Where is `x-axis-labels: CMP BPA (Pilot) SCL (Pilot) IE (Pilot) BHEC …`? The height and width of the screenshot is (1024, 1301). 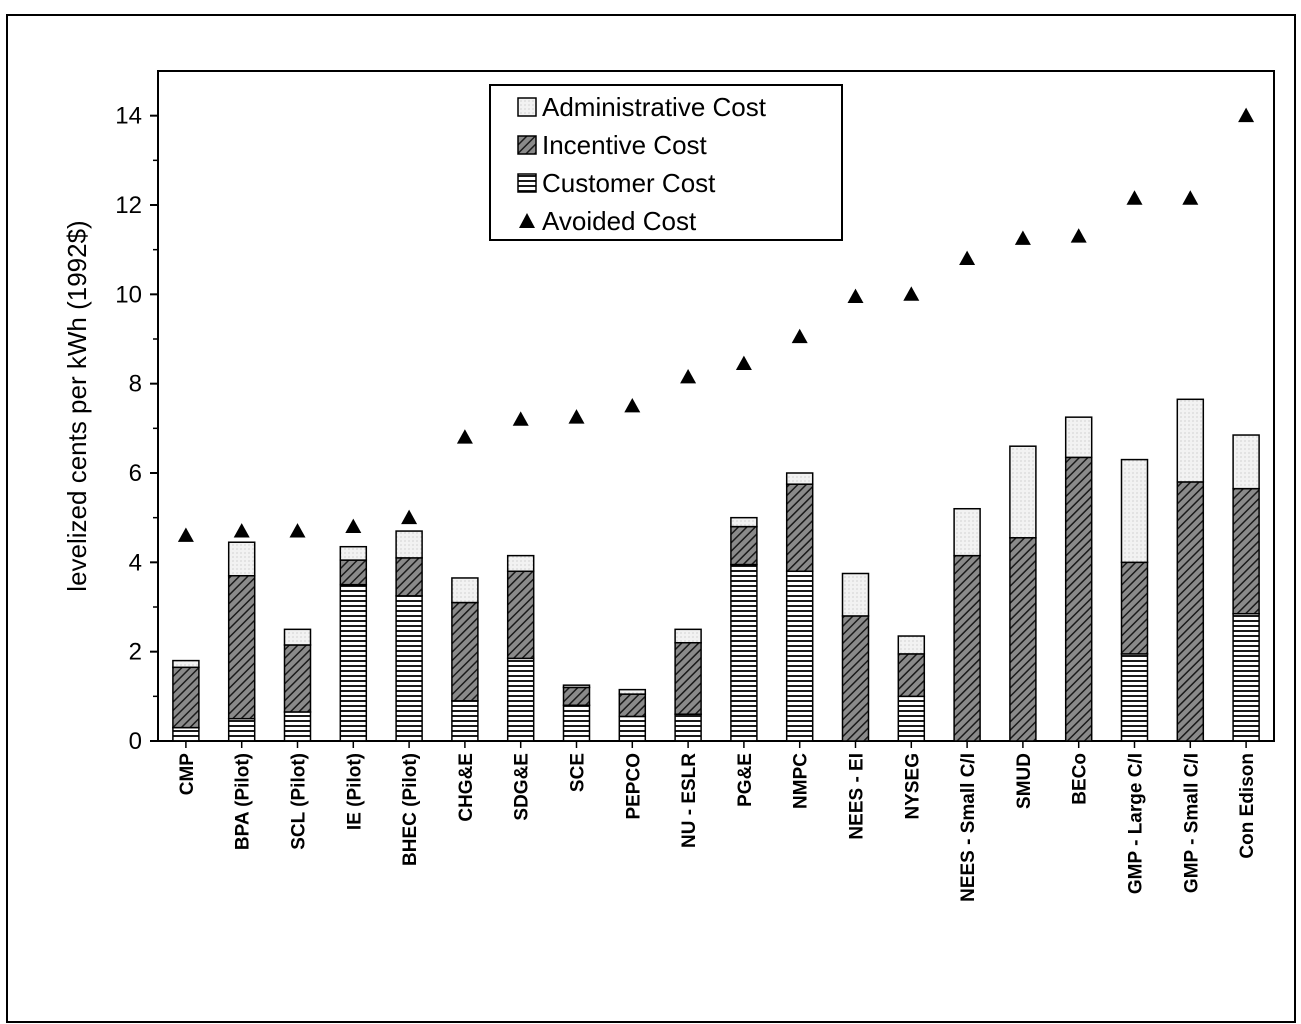 x-axis-labels: CMP BPA (Pilot) SCL (Pilot) IE (Pilot) BHEC … is located at coordinates (717, 821).